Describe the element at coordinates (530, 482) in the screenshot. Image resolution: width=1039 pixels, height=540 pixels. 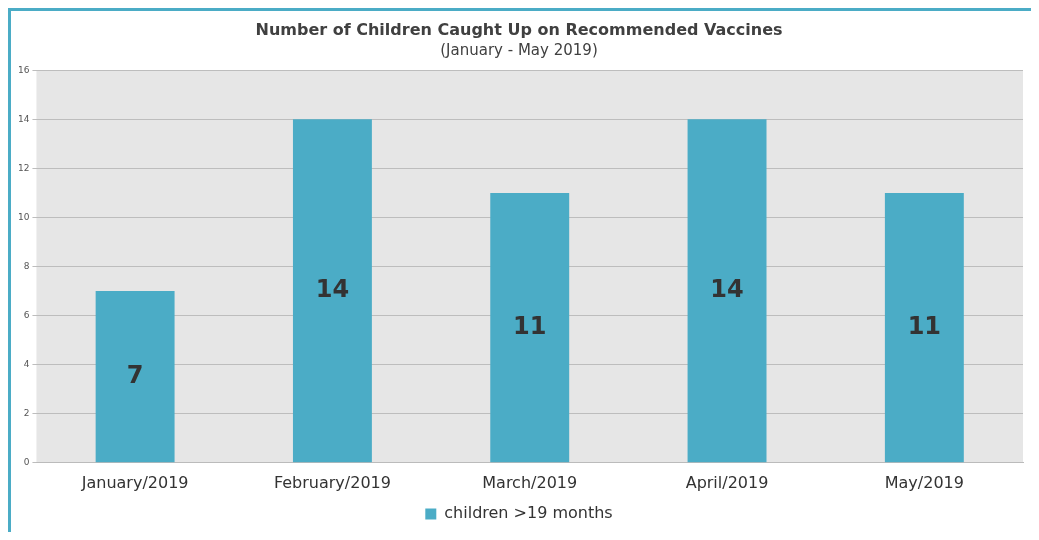
I see `x-tick-label: March/2019` at that location.